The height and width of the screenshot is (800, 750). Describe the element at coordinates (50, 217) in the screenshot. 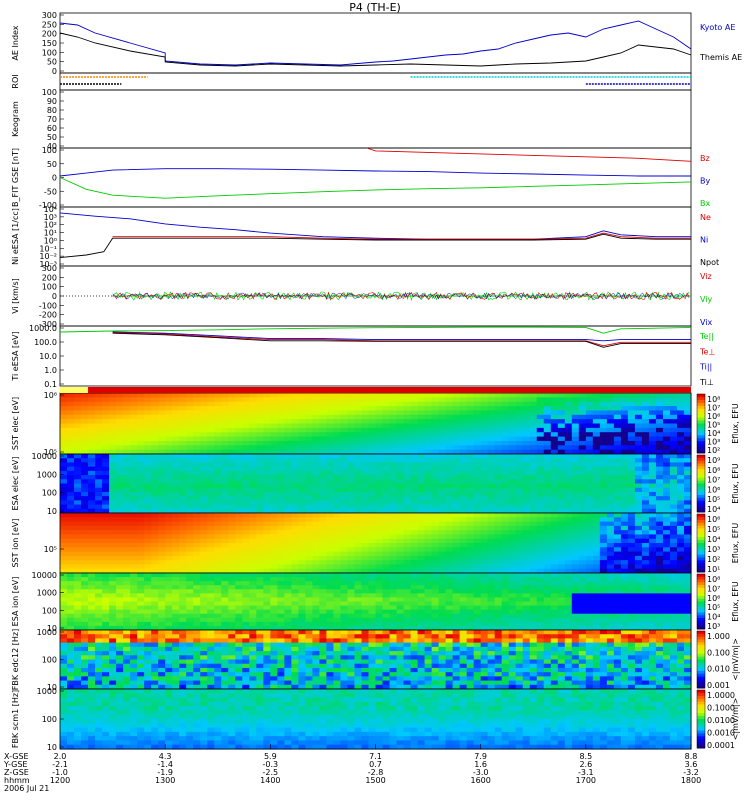

I see `ytick-label: 10³` at that location.